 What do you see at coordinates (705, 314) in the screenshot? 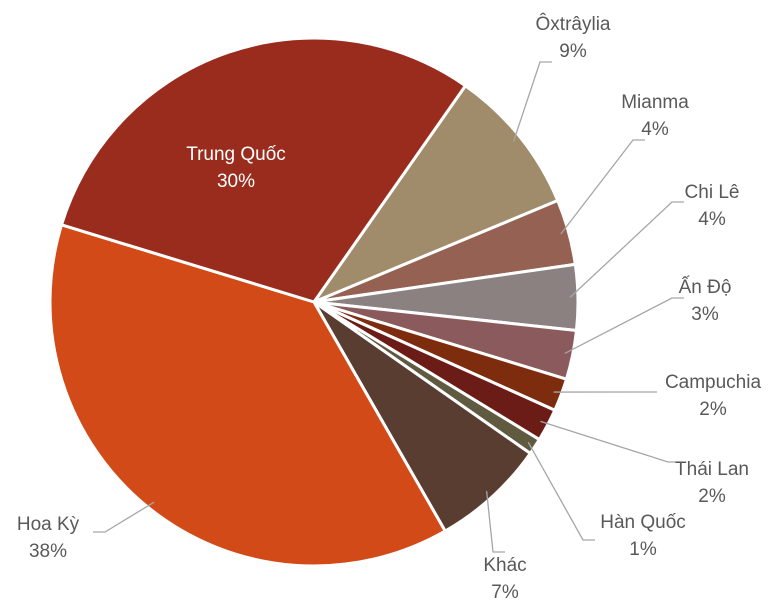
I see `slice-value: 3%` at bounding box center [705, 314].